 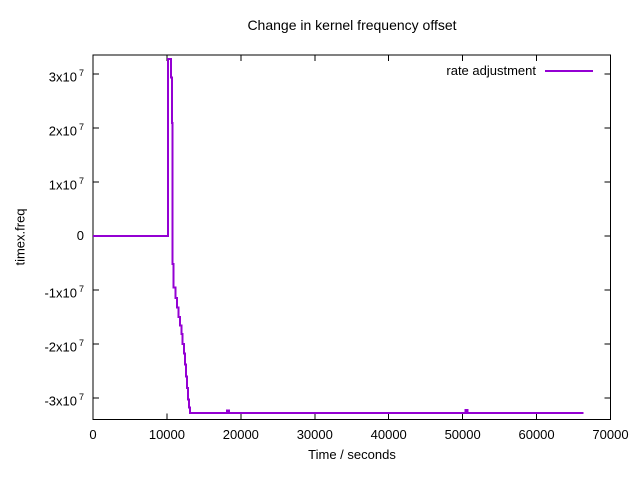 I want to click on y-tick-label: -3x10 7, so click(x=64, y=400).